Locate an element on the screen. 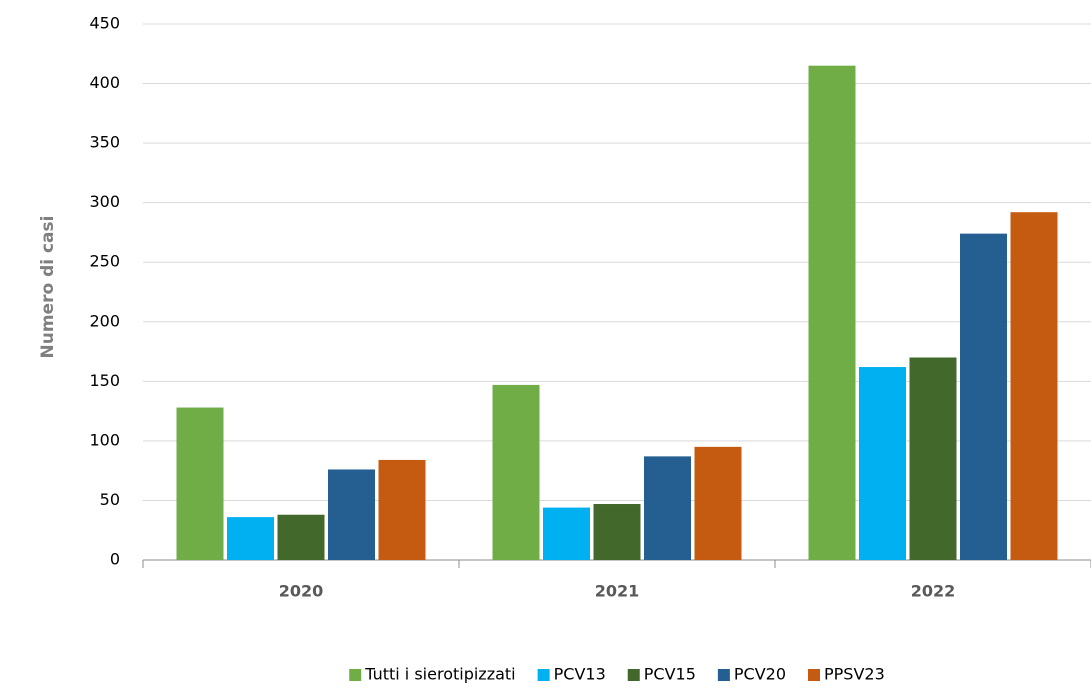 This screenshot has width=1091, height=690. y-axis-title: Numero di casi is located at coordinates (48, 287).